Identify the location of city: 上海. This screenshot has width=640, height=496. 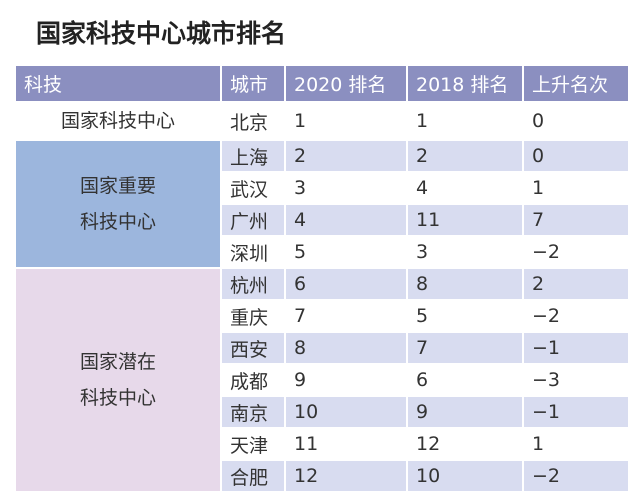
(253, 156).